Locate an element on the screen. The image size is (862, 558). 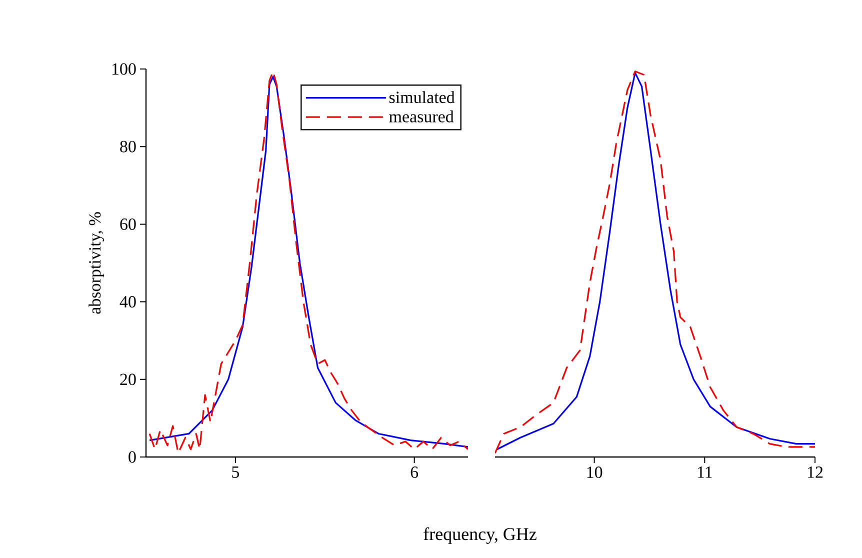
legend-label: simulated is located at coordinates (422, 97).